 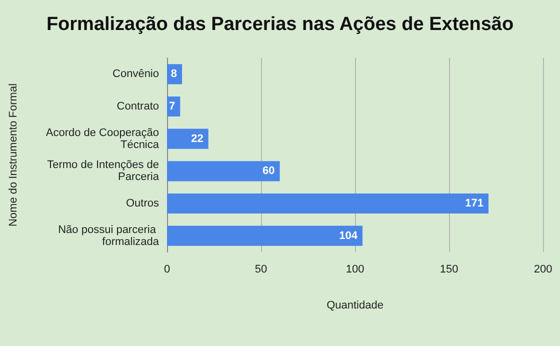 What do you see at coordinates (280, 24) in the screenshot?
I see `chart-title: Formalização das Parcerias nas Ações de Extensão` at bounding box center [280, 24].